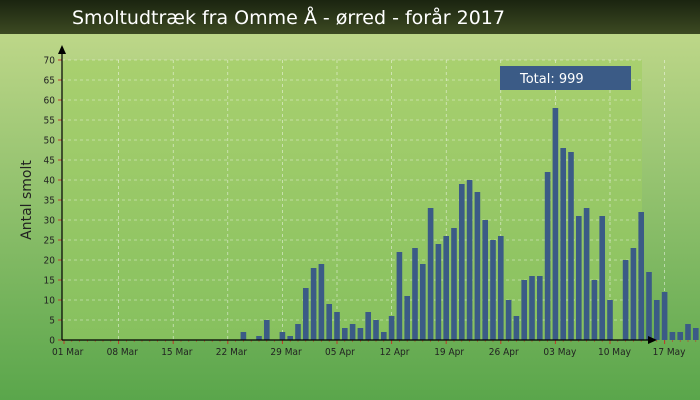 This screenshot has height=400, width=700. I want to click on x-tick-label: 19 Apr, so click(449, 352).